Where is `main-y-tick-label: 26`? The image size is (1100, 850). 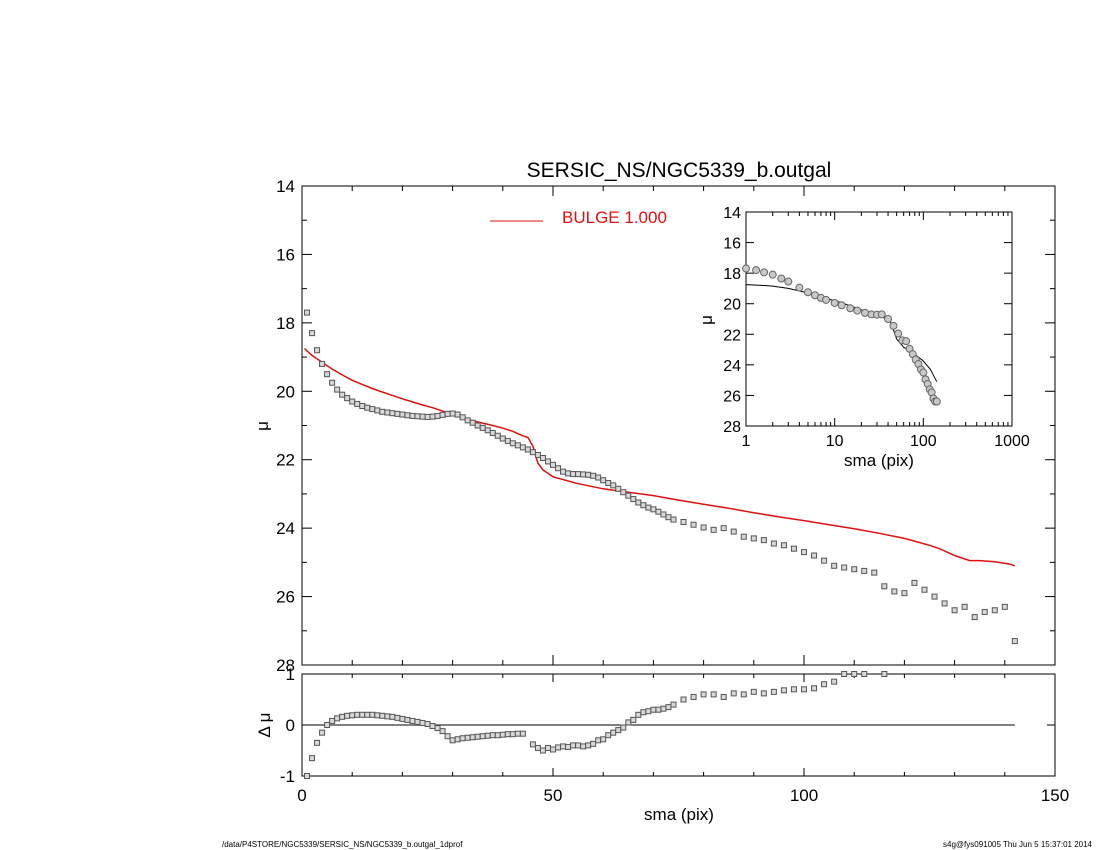
main-y-tick-label: 26 is located at coordinates (285, 597).